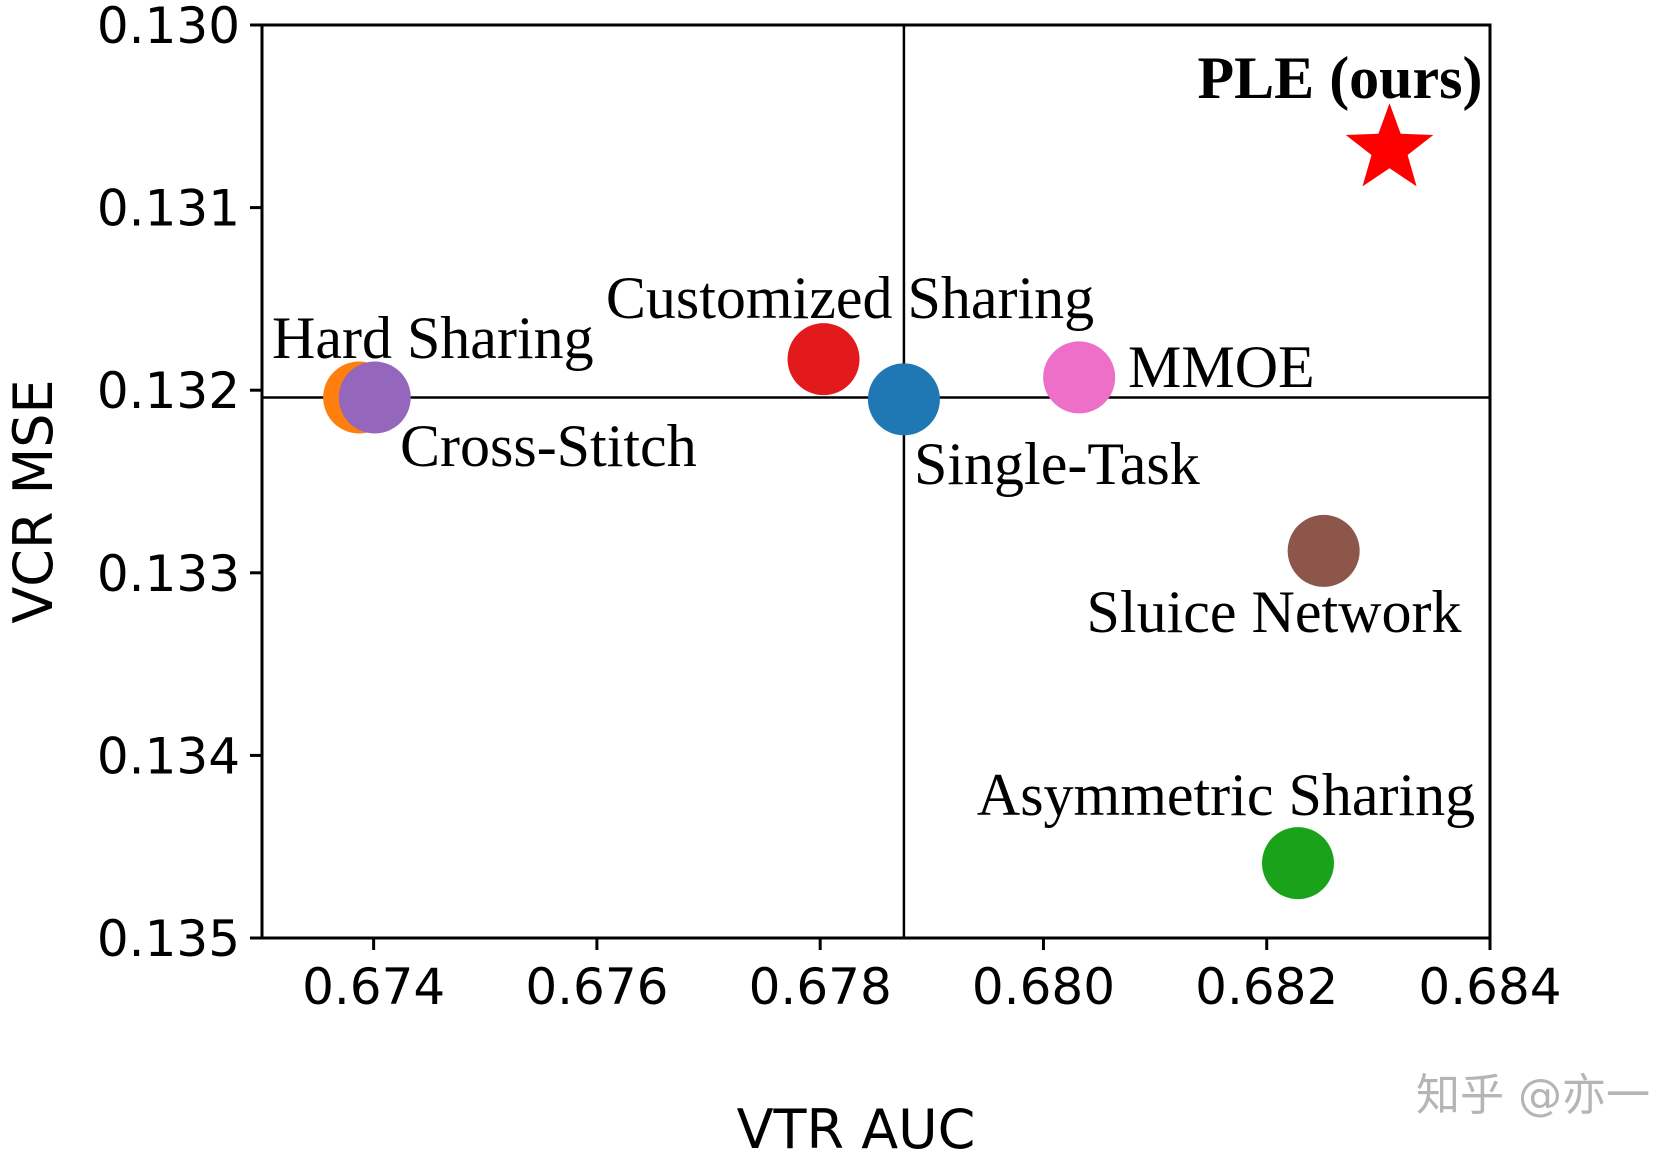 The width and height of the screenshot is (1672, 1162). Describe the element at coordinates (433, 338) in the screenshot. I see `hard-sharing-label: Hard Sharing` at that location.